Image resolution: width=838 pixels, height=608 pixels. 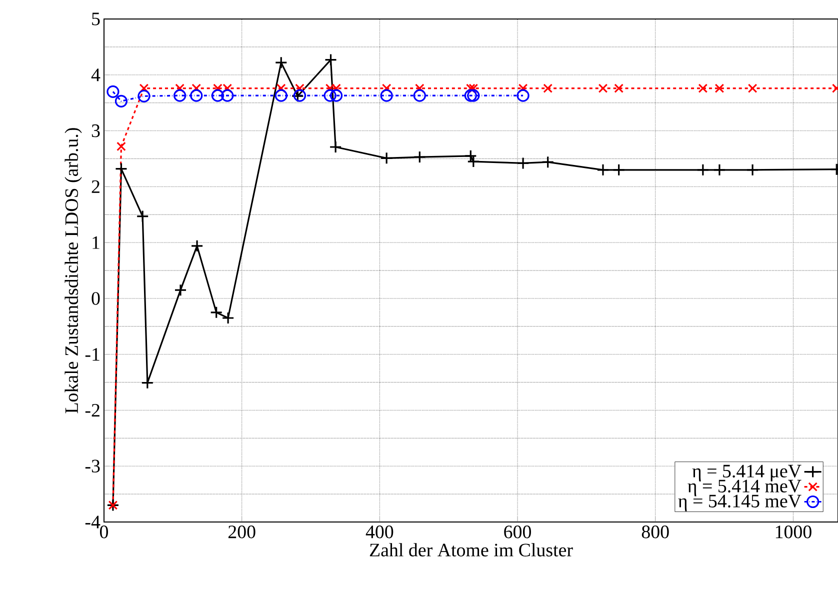 I want to click on y-tick-label: -3, so click(x=92, y=466).